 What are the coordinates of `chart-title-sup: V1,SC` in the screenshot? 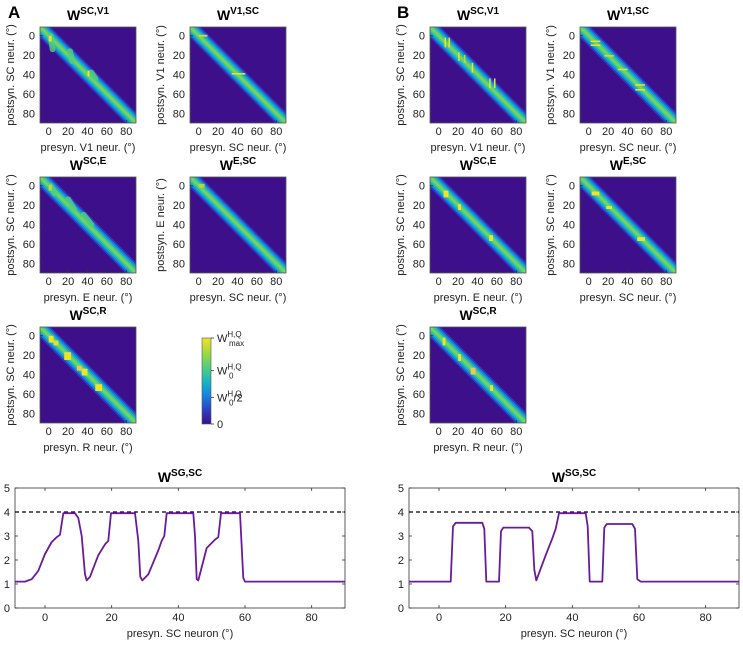 It's located at (244, 11).